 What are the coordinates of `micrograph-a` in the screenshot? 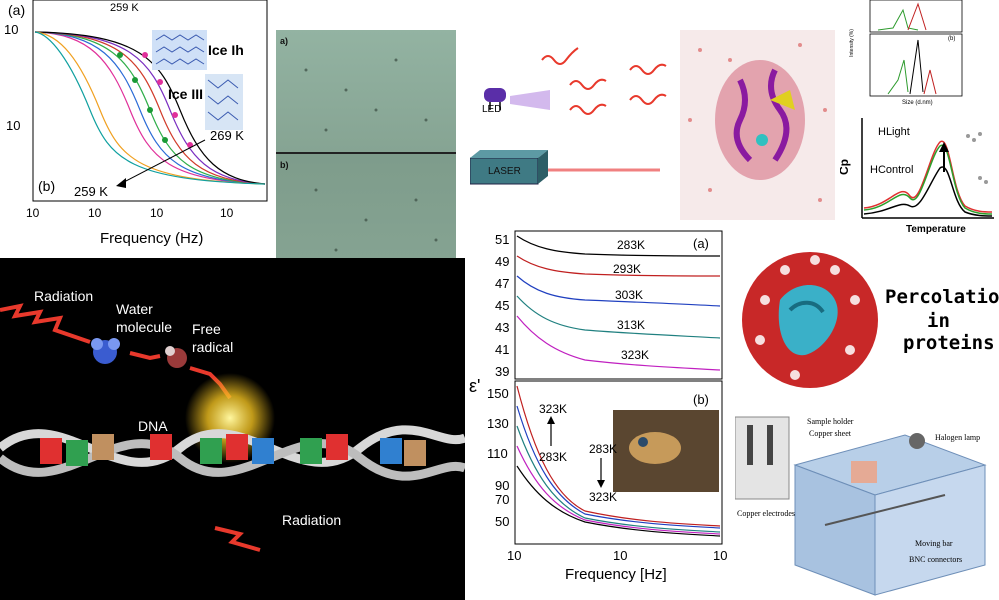 It's located at (366, 92).